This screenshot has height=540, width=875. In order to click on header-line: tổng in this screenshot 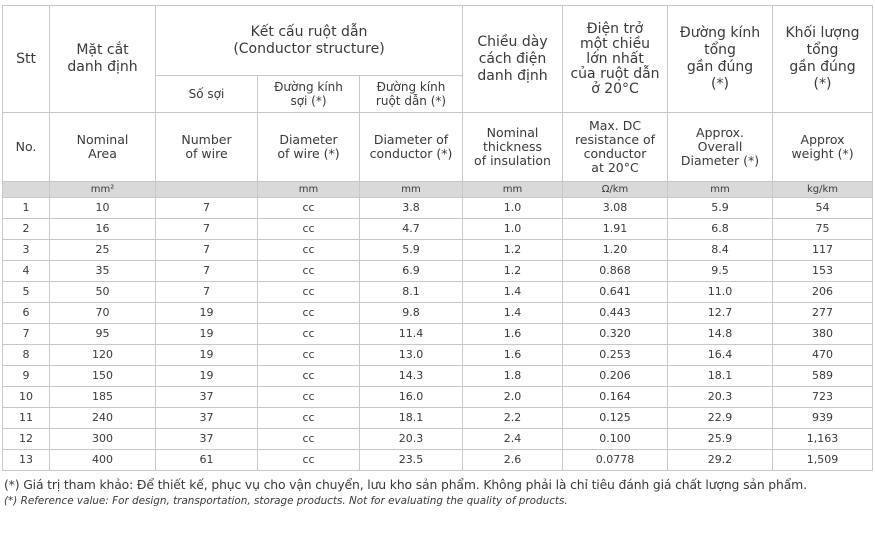, I will do `click(822, 50)`.